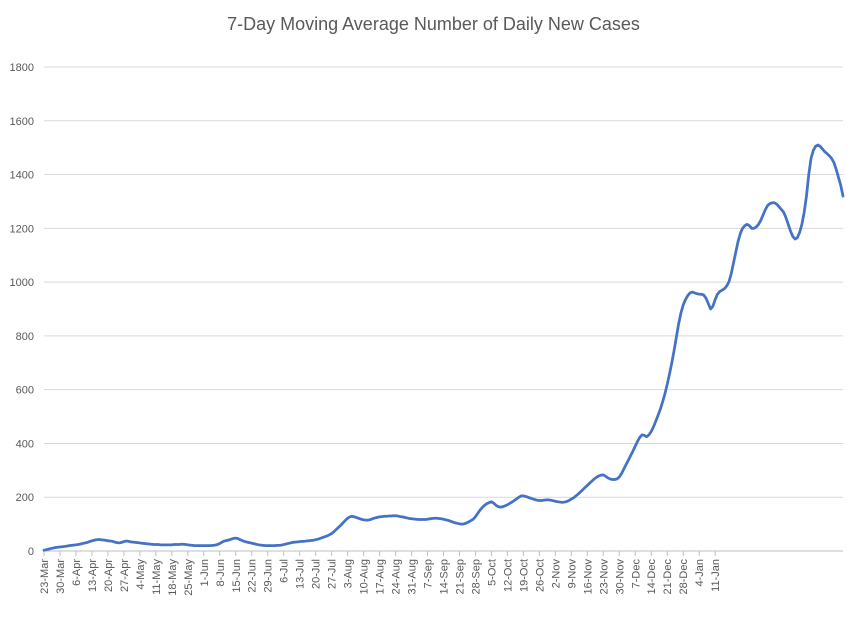 Image resolution: width=867 pixels, height=626 pixels. I want to click on y-tick-label: 600, so click(25, 391).